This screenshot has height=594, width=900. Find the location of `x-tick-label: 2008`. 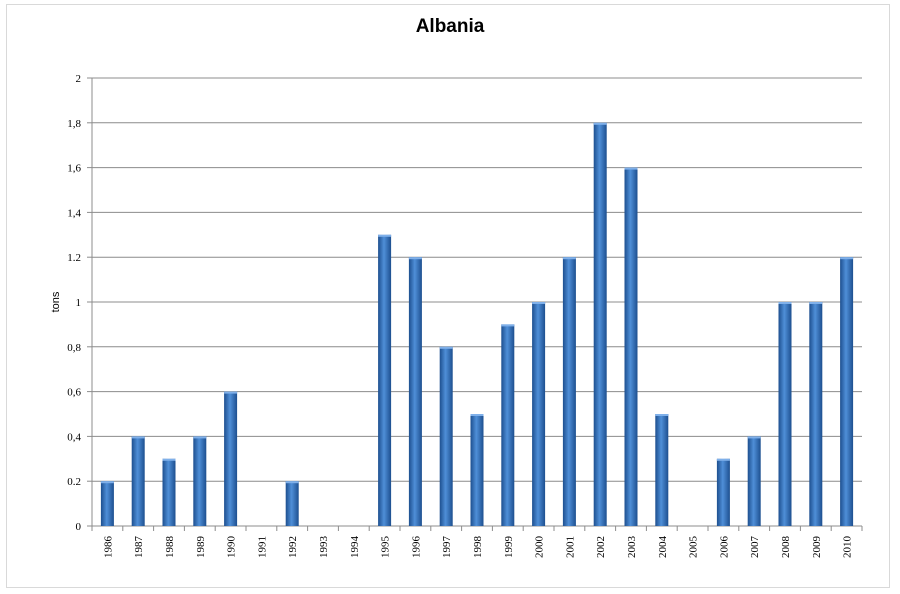

x-tick-label: 2008 is located at coordinates (786, 547).